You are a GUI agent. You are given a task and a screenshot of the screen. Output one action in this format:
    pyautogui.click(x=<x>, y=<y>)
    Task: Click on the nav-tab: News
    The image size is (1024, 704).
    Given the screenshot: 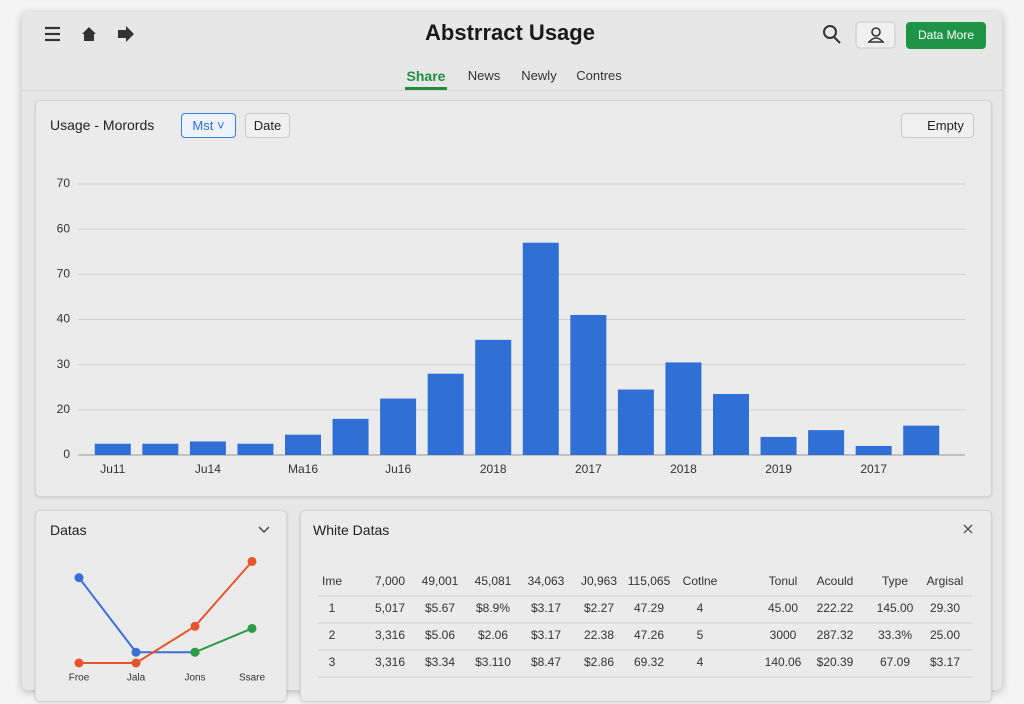 What is the action you would take?
    pyautogui.click(x=484, y=75)
    